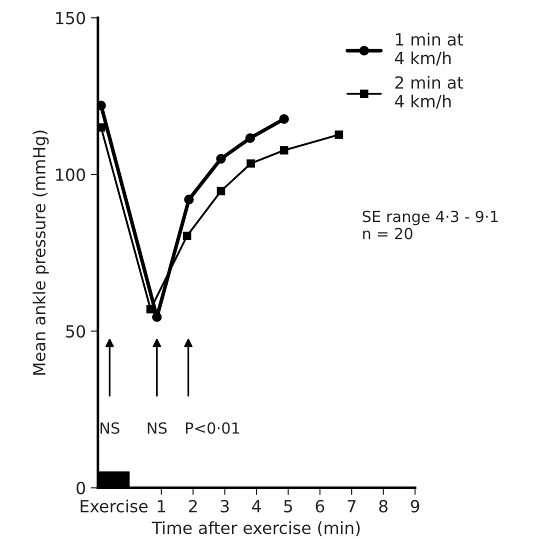 The image size is (544, 539). I want to click on x-tick-label: 2, so click(192, 506).